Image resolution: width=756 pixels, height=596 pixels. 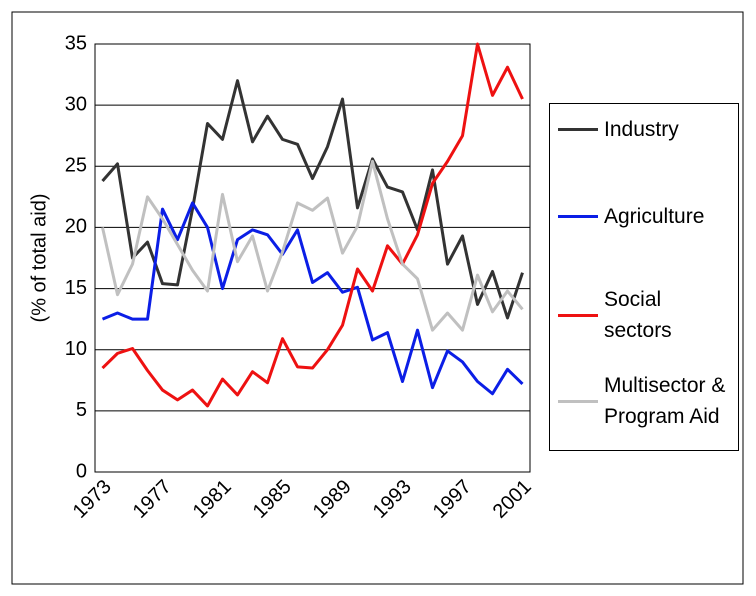 I want to click on y-tick-label: 30, so click(x=76, y=104).